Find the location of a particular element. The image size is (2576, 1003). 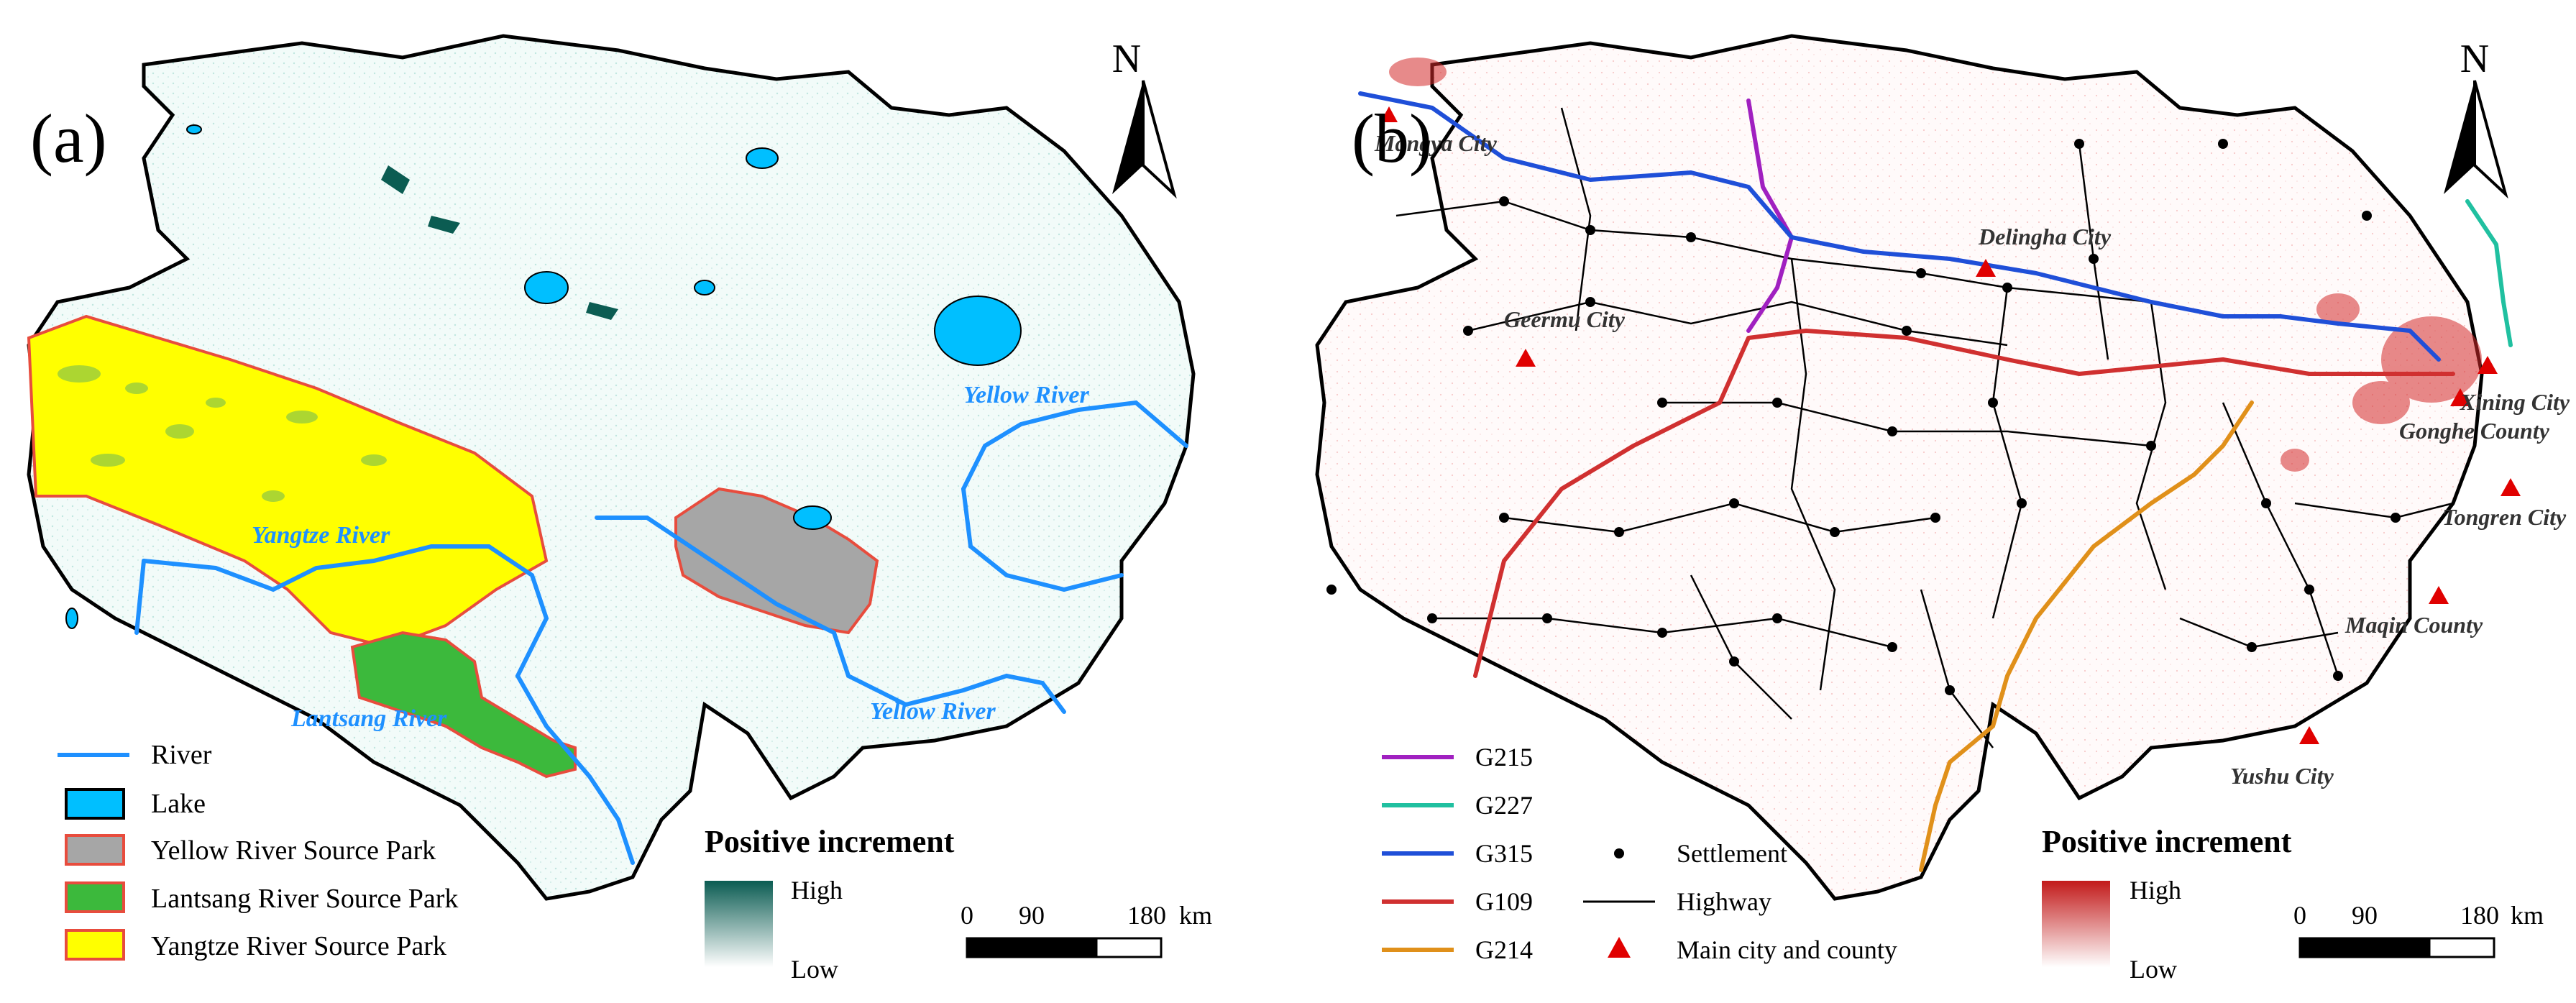

svg-text: Main city and county is located at coordinates (1787, 949).